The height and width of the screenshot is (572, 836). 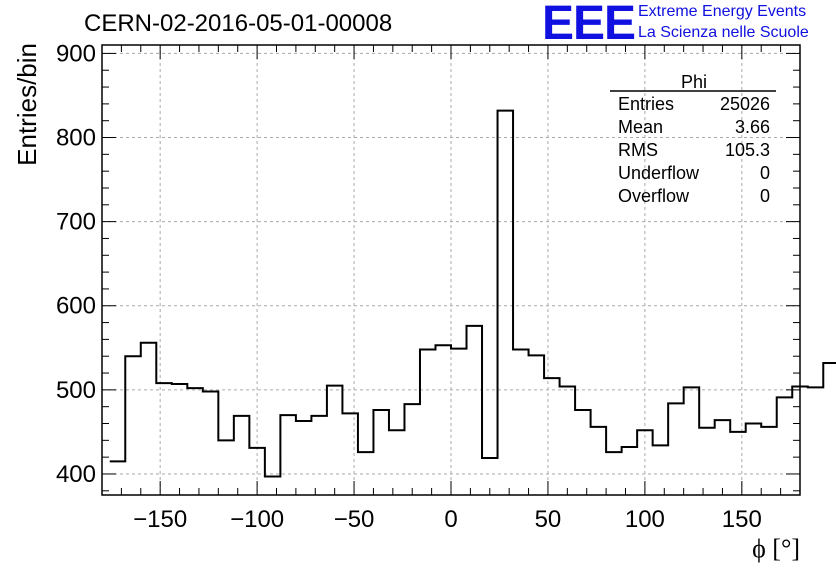 What do you see at coordinates (354, 519) in the screenshot?
I see `x-tick-label: −50` at bounding box center [354, 519].